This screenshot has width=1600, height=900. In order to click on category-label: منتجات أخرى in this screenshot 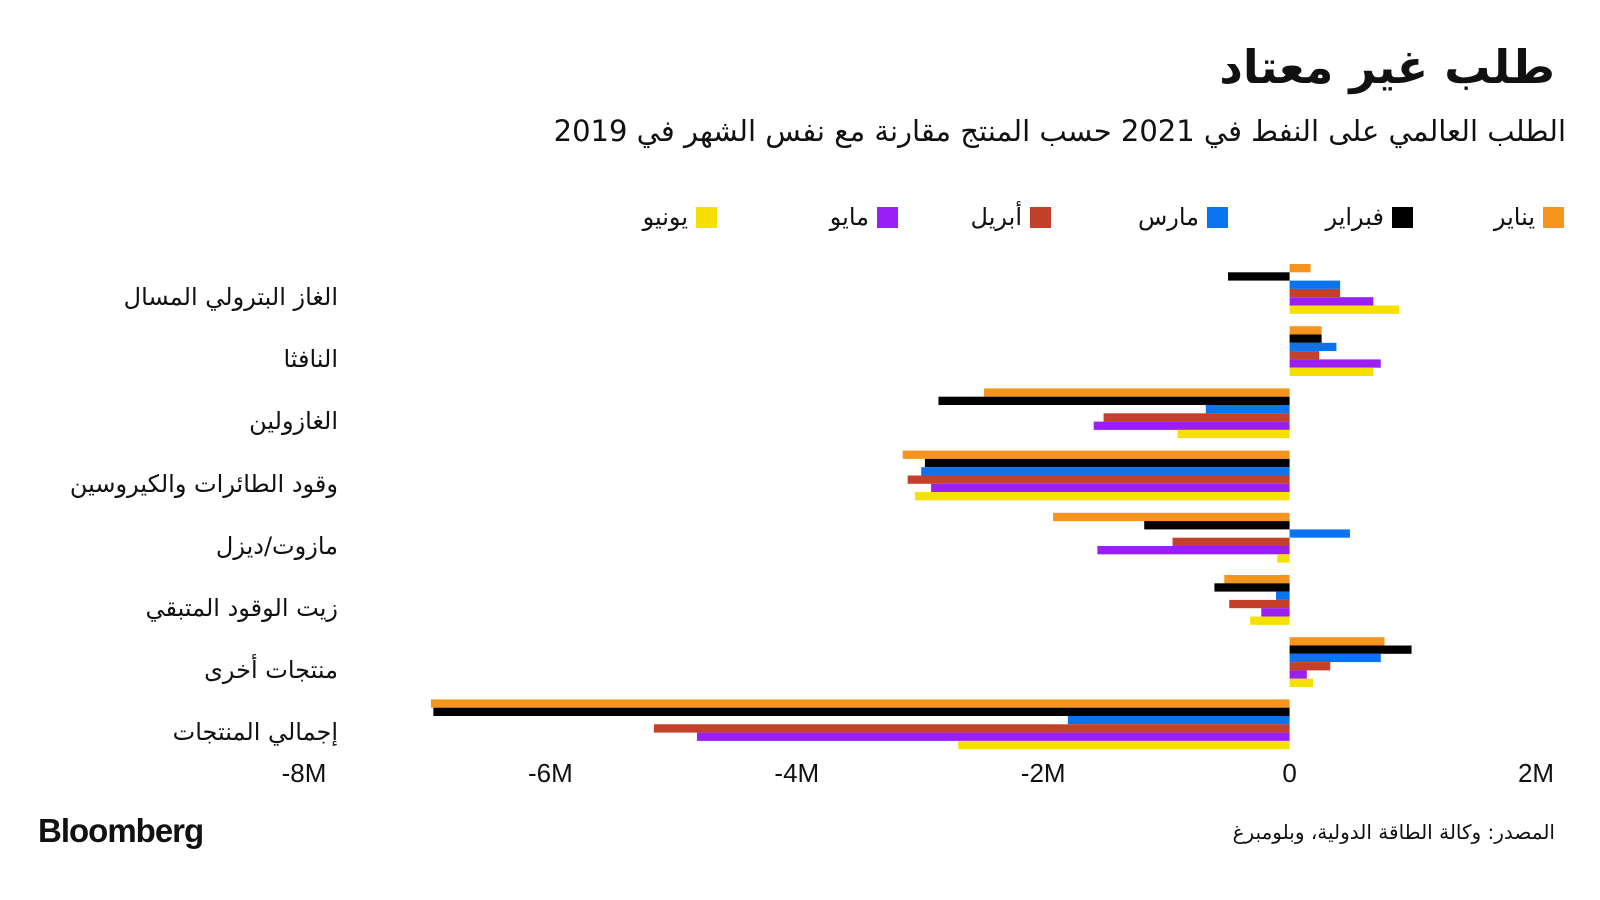, I will do `click(271, 670)`.